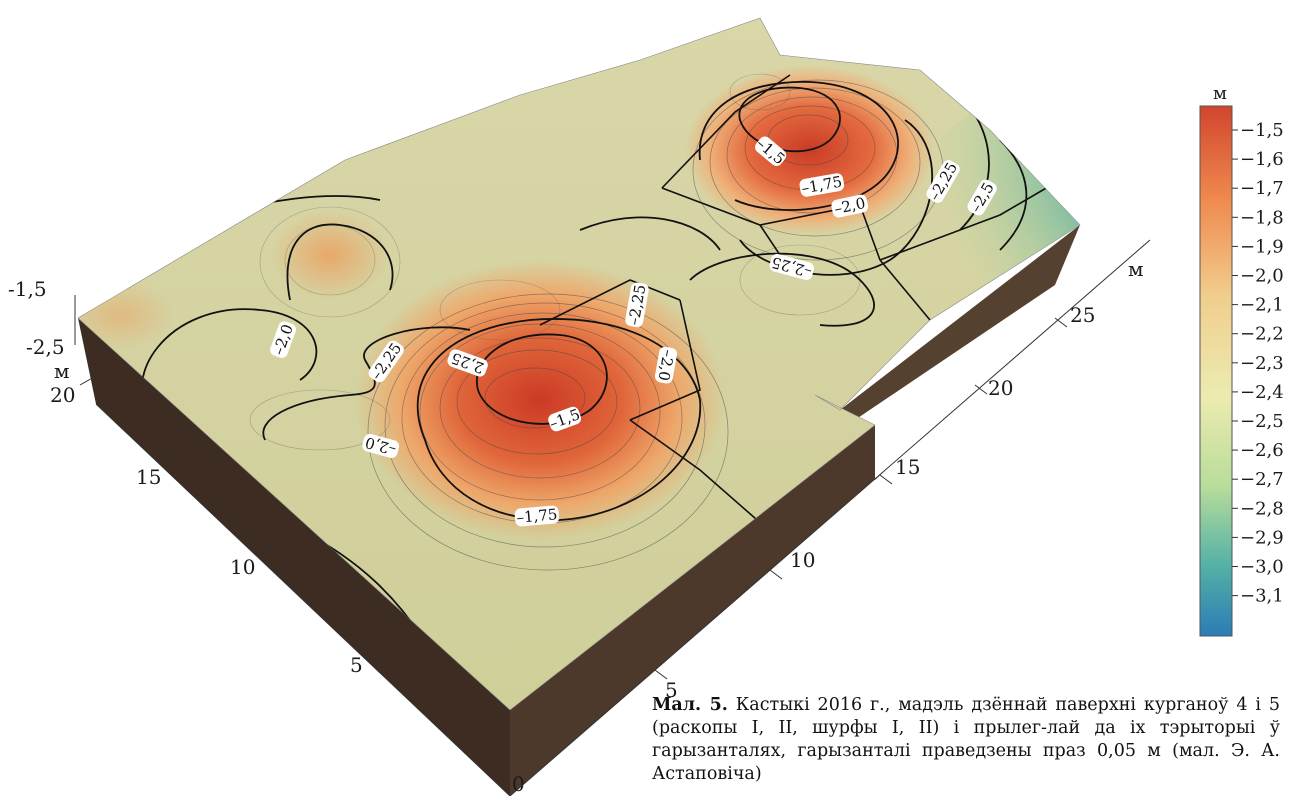 The height and width of the screenshot is (796, 1293). I want to click on colorbar-tick-label: −1,9, so click(1262, 246).